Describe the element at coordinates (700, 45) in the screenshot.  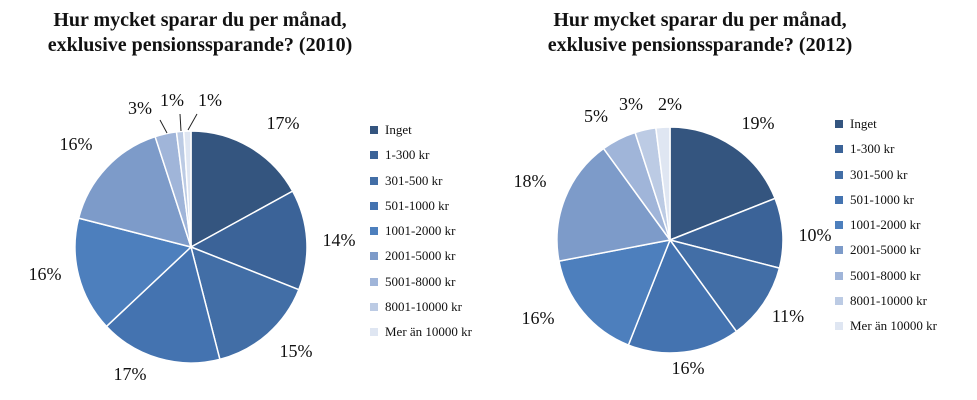
I see `chart-title-line-2: exklusive pensionssparande? (2012)` at that location.